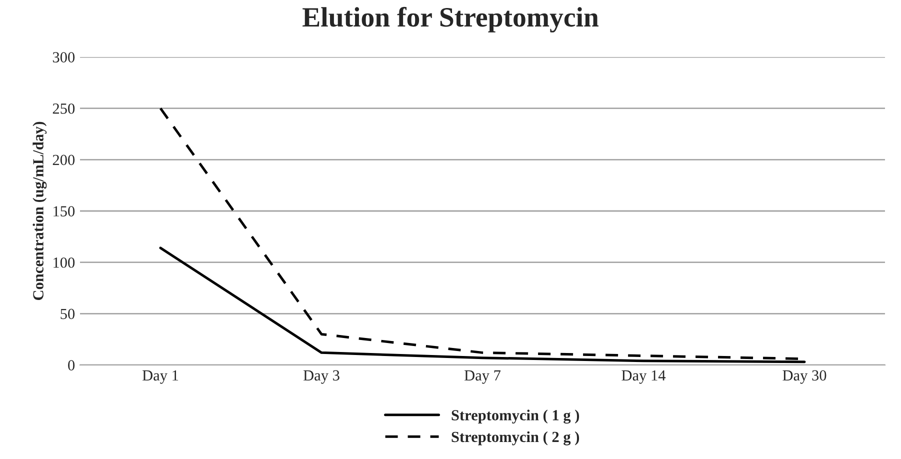 The width and height of the screenshot is (901, 459). Describe the element at coordinates (63, 160) in the screenshot. I see `y-tick-label: 200` at that location.